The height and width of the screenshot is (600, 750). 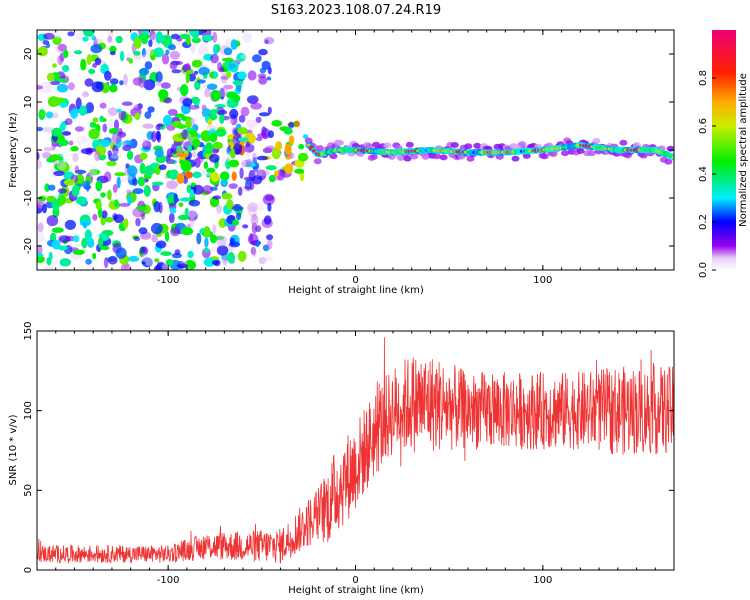 I want to click on y-tick-label: 50, so click(x=28, y=490).